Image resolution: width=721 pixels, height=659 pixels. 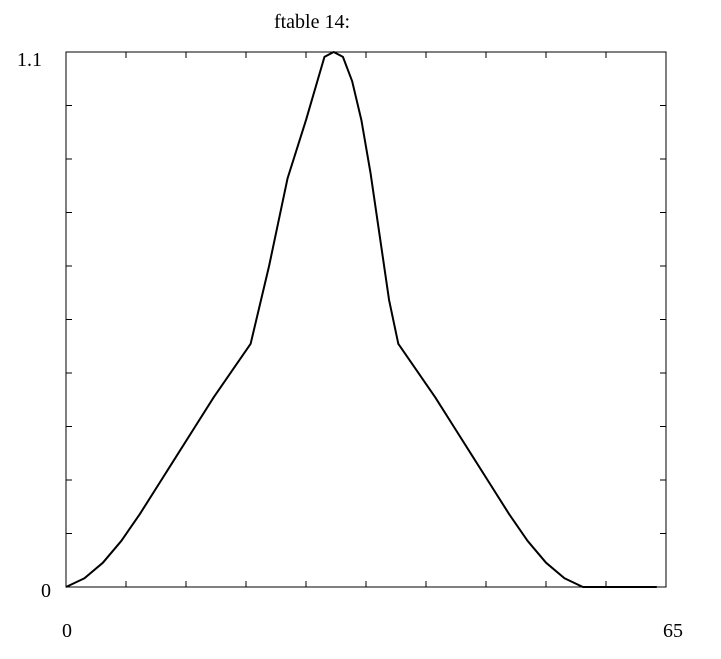 I want to click on chart-title: ftable 14:, so click(x=312, y=22).